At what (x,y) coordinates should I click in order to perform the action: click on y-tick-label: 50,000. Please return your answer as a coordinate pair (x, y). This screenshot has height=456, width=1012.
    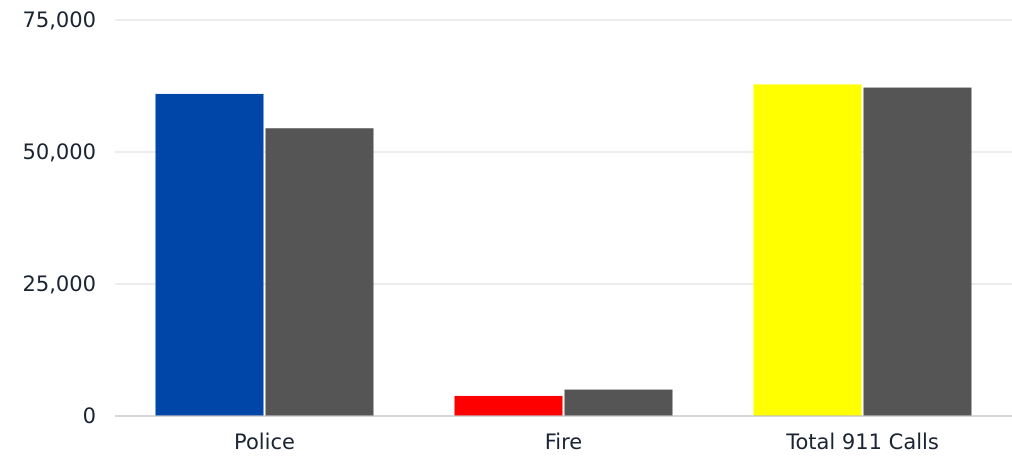
    Looking at the image, I should click on (59, 152).